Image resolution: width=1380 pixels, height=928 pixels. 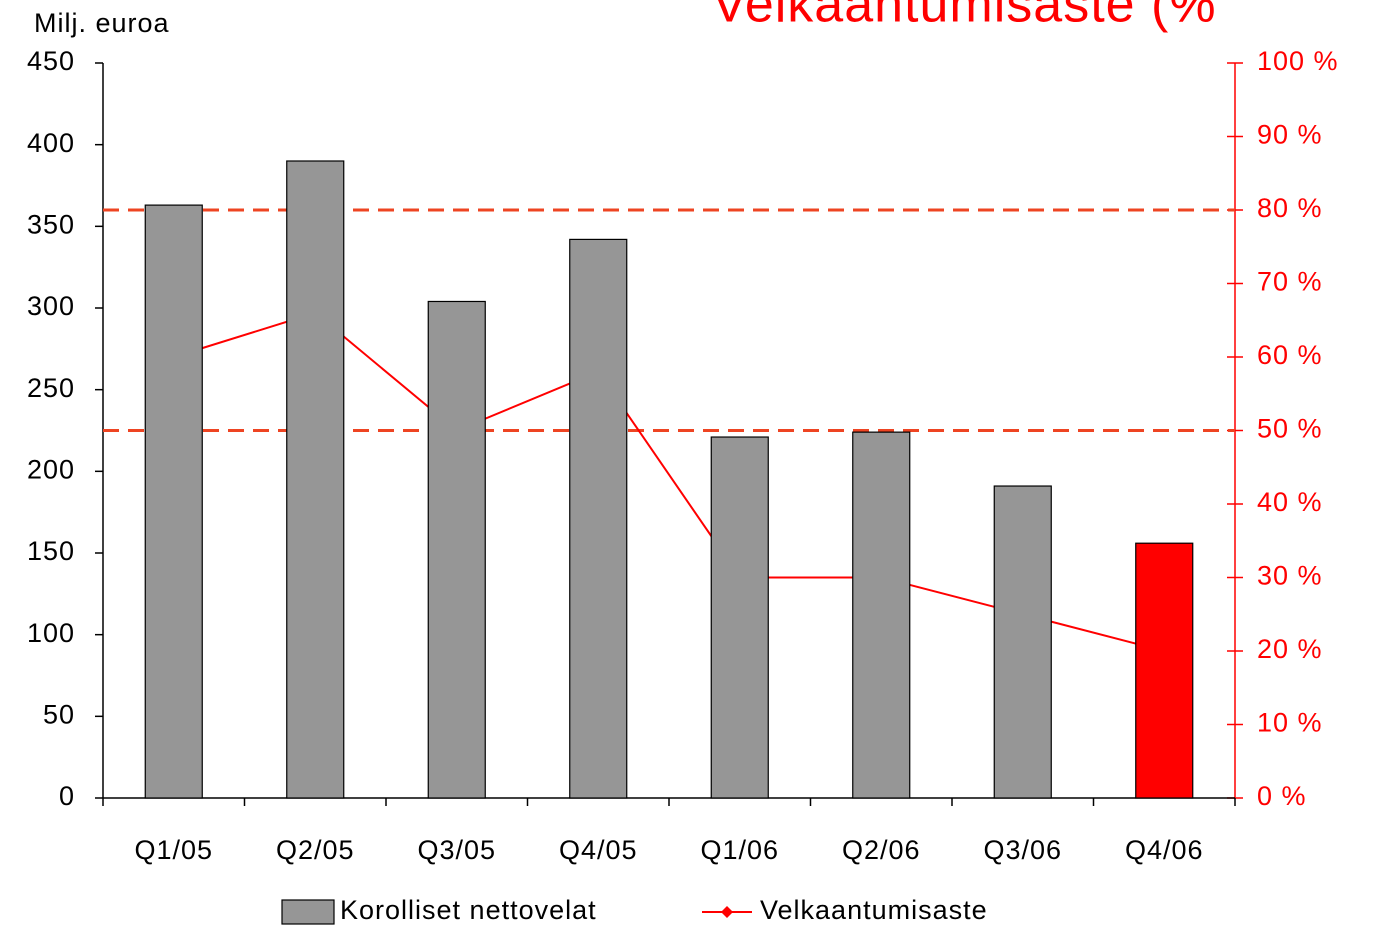 What do you see at coordinates (315, 850) in the screenshot?
I see `x-tick-label: Q2/05` at bounding box center [315, 850].